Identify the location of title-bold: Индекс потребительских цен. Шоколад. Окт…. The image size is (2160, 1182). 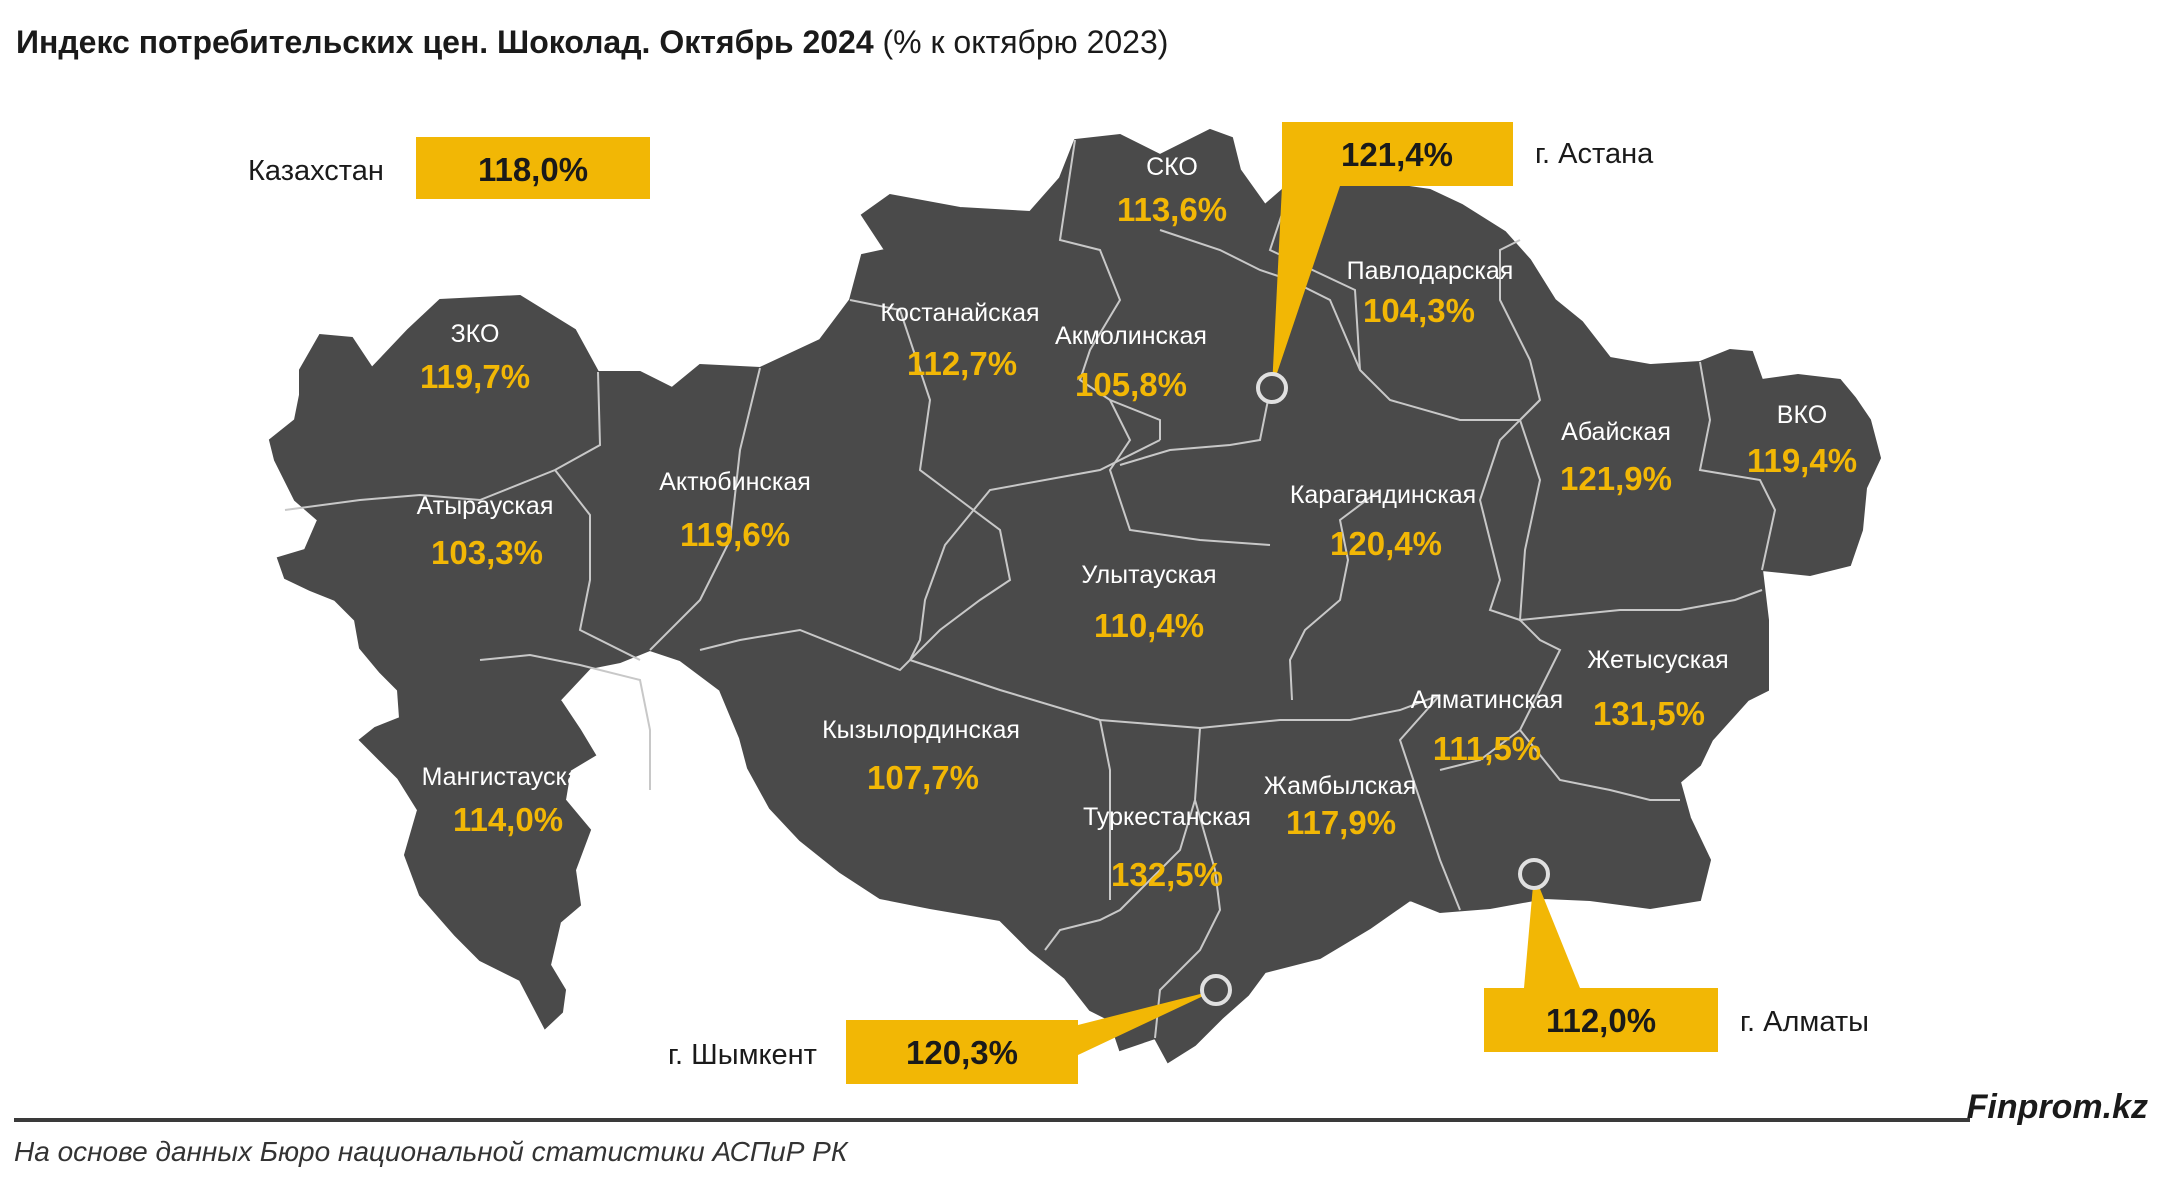
(445, 42).